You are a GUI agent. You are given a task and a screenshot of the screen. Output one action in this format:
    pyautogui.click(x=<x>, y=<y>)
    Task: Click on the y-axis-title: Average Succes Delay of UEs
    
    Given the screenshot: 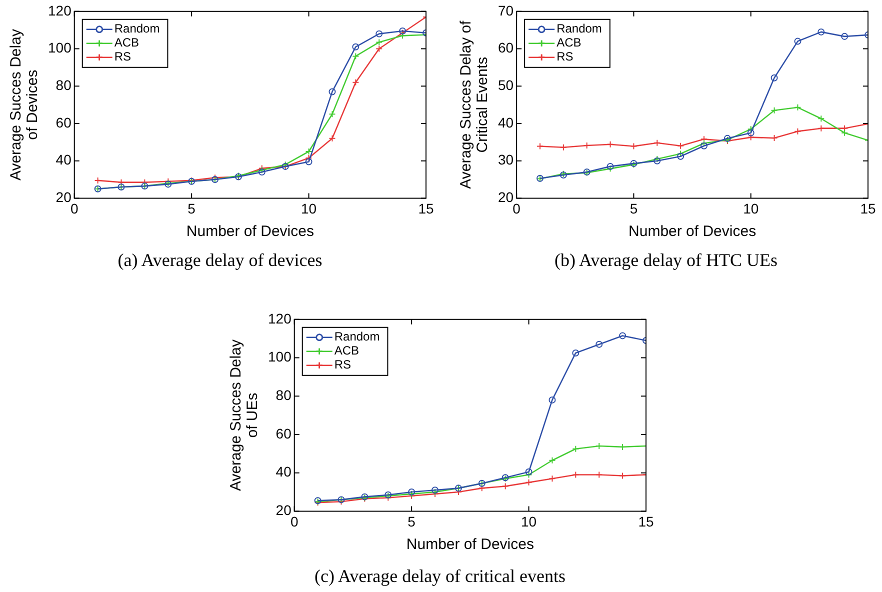 What is the action you would take?
    pyautogui.click(x=244, y=415)
    